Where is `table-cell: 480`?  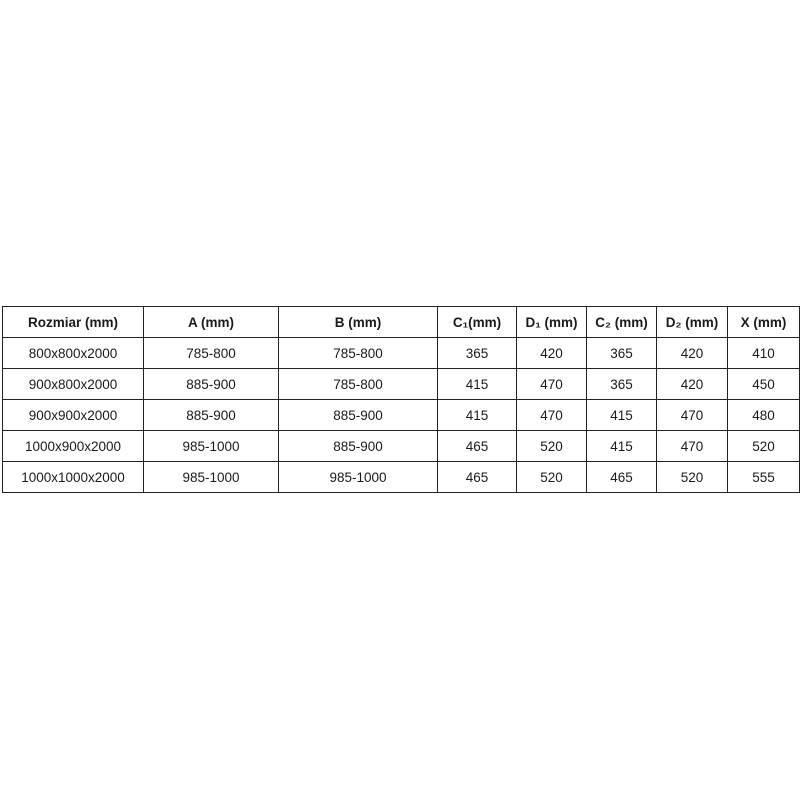
table-cell: 480 is located at coordinates (763, 415).